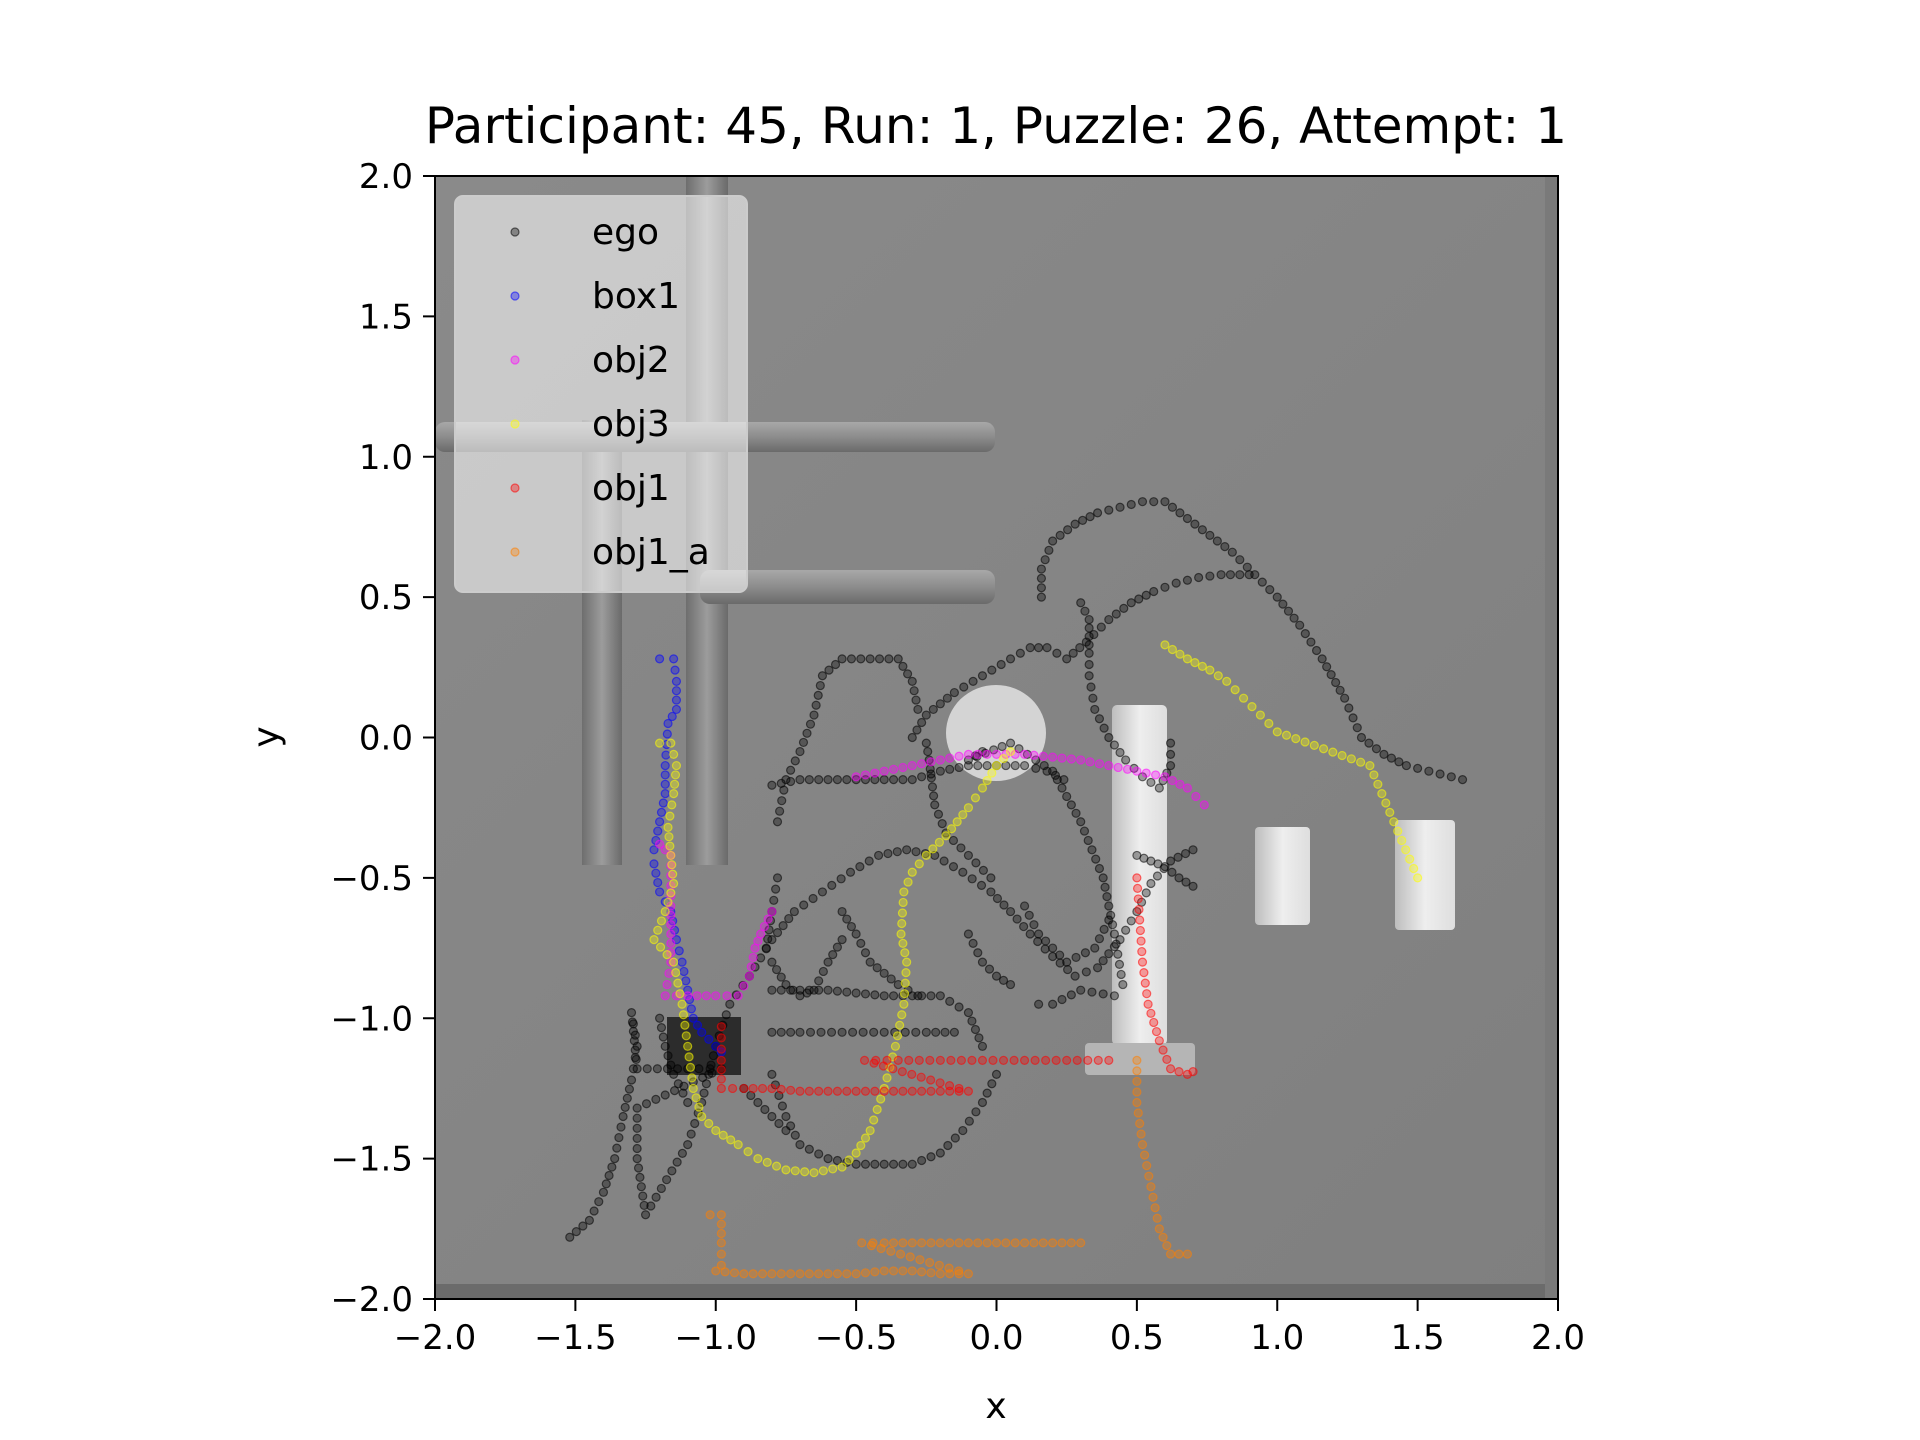 This screenshot has height=1440, width=1920. I want to click on legend-marker-obj2, so click(515, 360).